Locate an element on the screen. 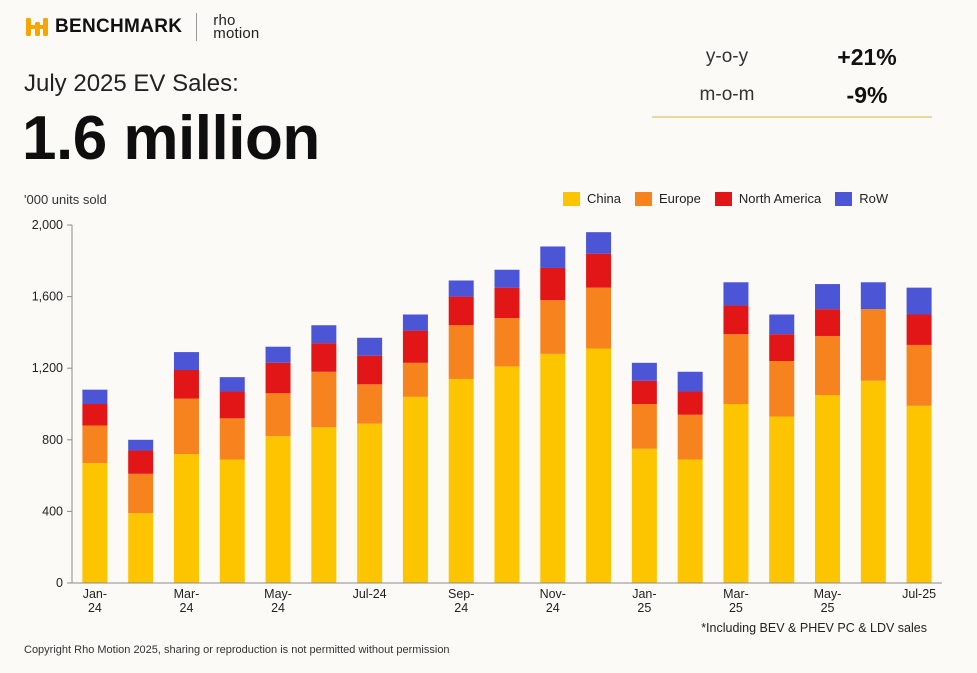  x-tick-label-may-25-line1: May- is located at coordinates (828, 594).